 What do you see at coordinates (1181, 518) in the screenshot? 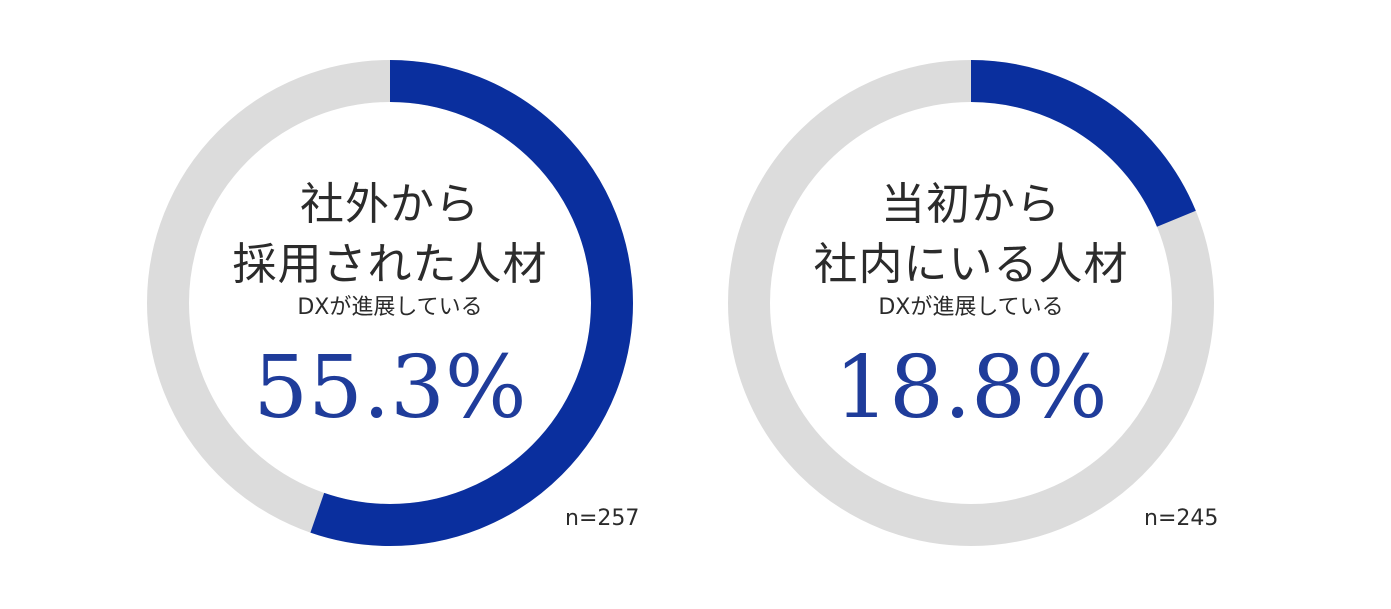
I see `sample-size-label: n=245` at bounding box center [1181, 518].